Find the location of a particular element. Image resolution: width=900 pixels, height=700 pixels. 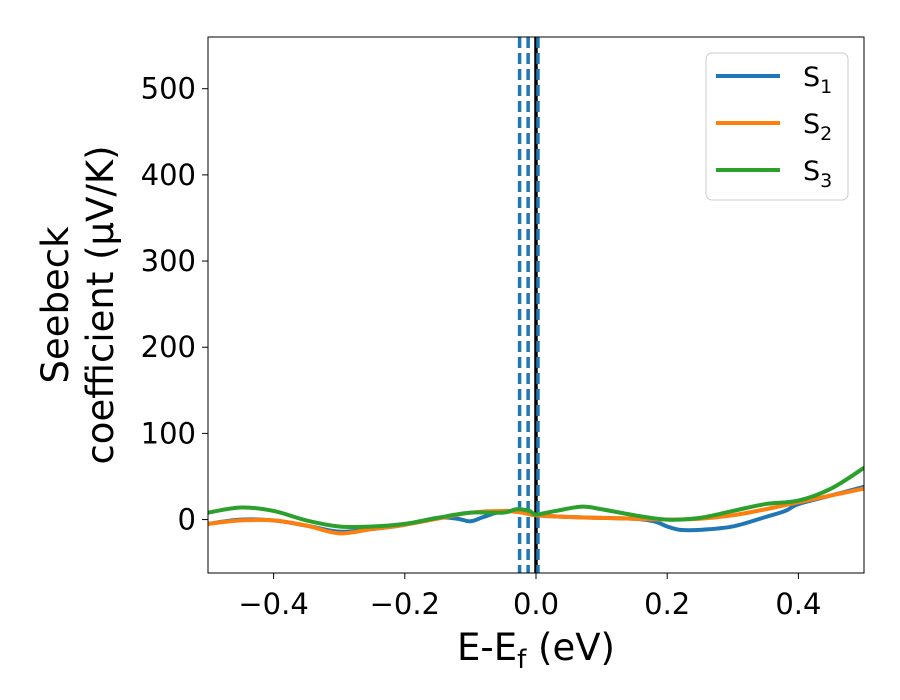

y-axis-title-line2: coefficient (μV/K) is located at coordinates (100, 304).